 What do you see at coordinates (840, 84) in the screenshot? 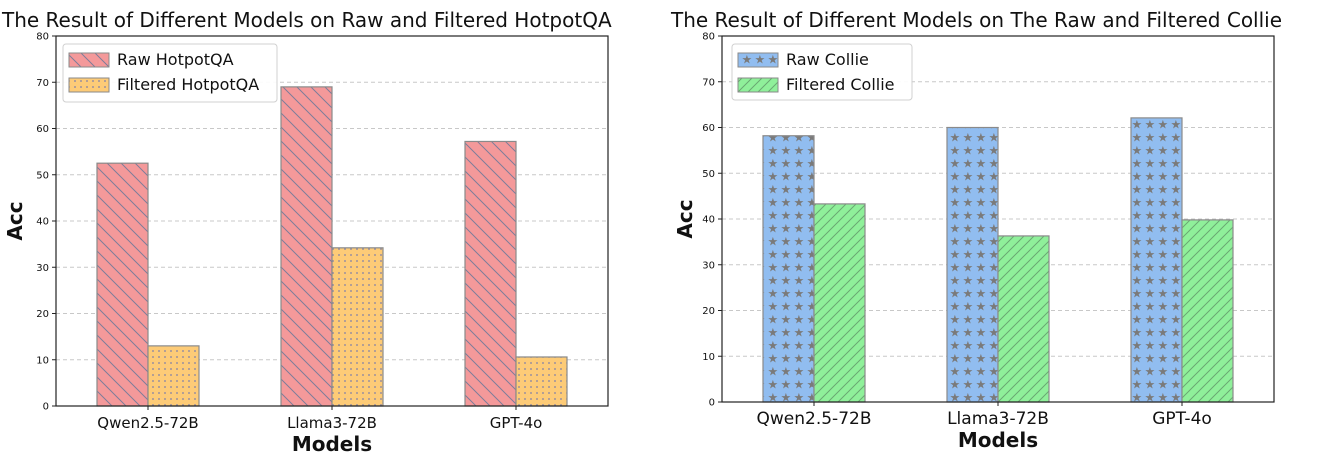
I see `legend-label: Filtered Collie` at bounding box center [840, 84].